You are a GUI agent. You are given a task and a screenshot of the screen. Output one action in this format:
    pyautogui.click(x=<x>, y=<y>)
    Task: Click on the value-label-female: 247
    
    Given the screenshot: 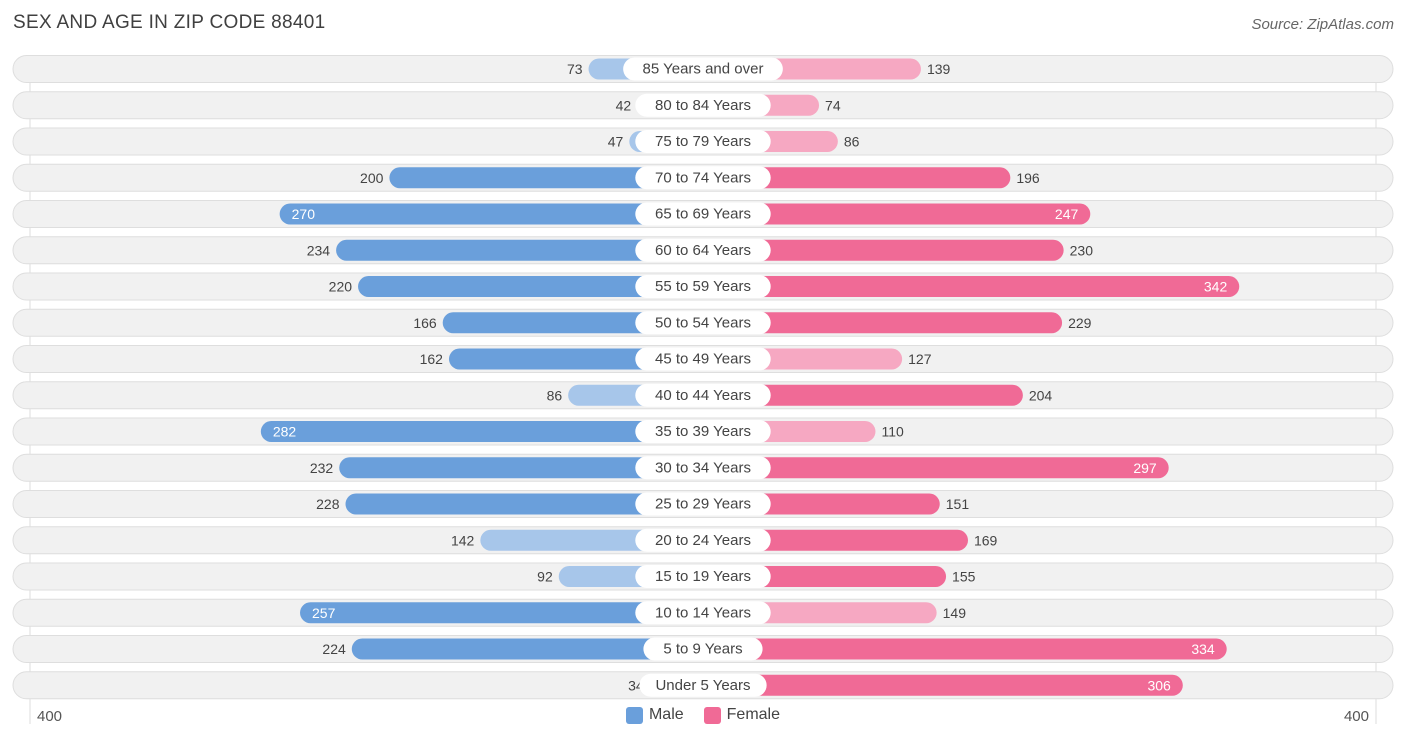 What is the action you would take?
    pyautogui.click(x=1067, y=214)
    